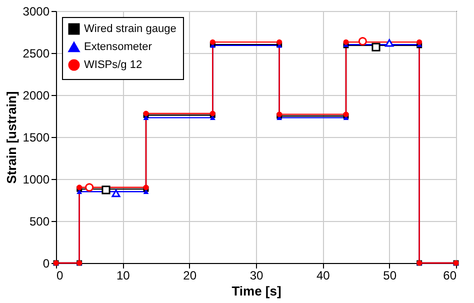 This screenshot has height=303, width=474. I want to click on x-tick-label: 40, so click(323, 275).